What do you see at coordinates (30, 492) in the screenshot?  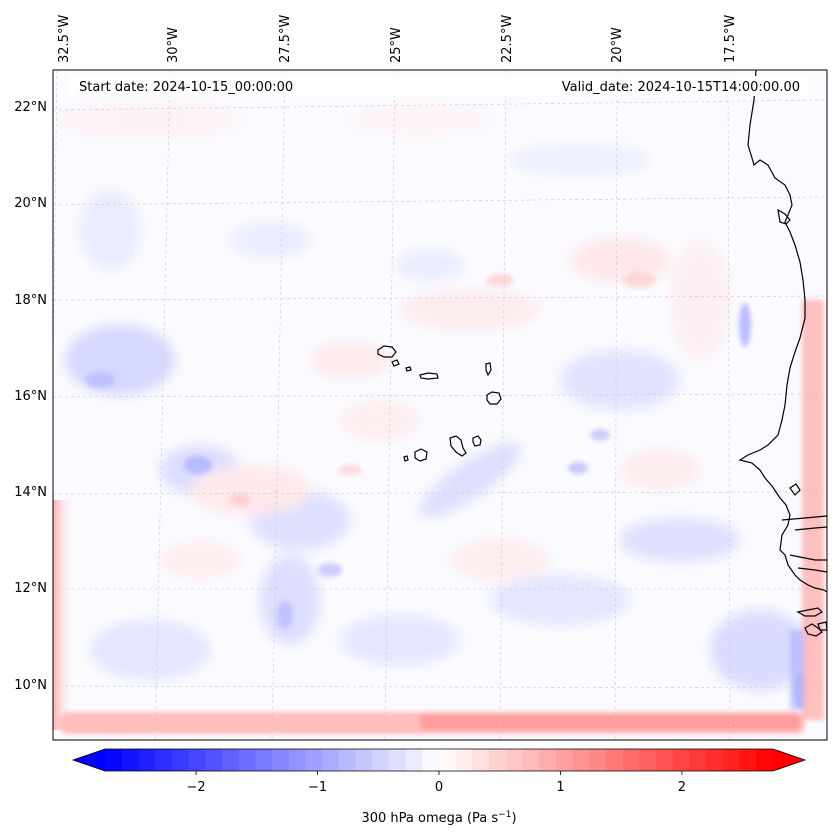 I see `lat-label: 14°N` at bounding box center [30, 492].